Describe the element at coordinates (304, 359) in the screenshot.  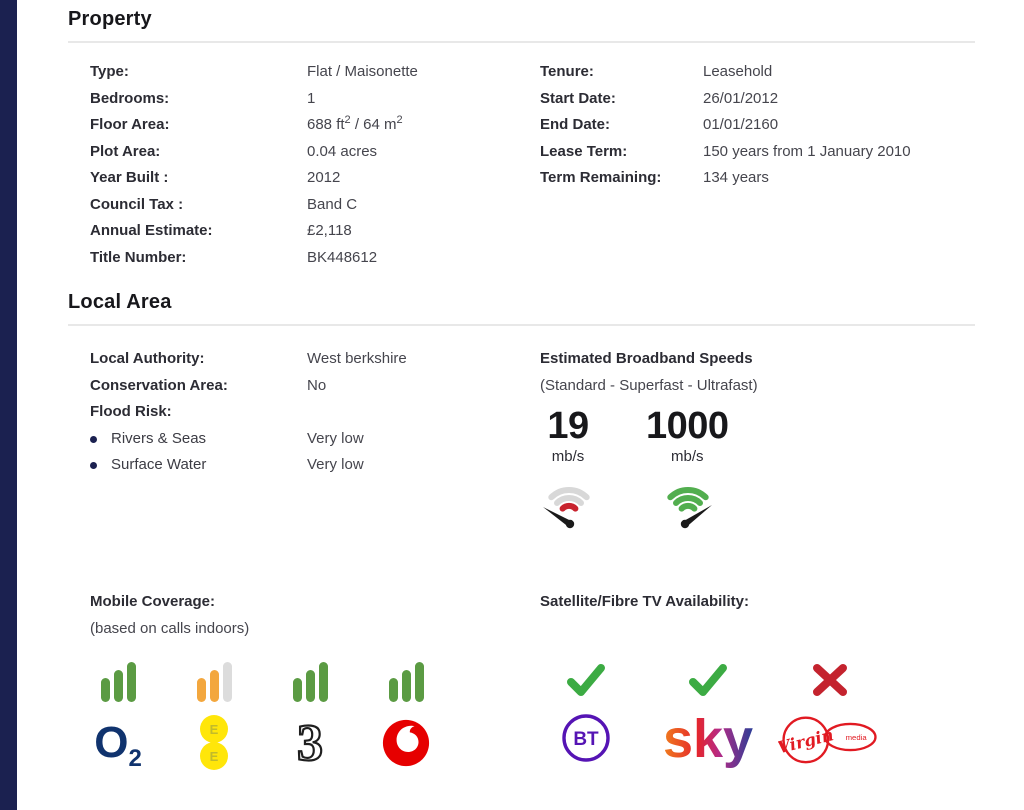
I see `local-row-authority: Local Authority: West berkshire` at that location.